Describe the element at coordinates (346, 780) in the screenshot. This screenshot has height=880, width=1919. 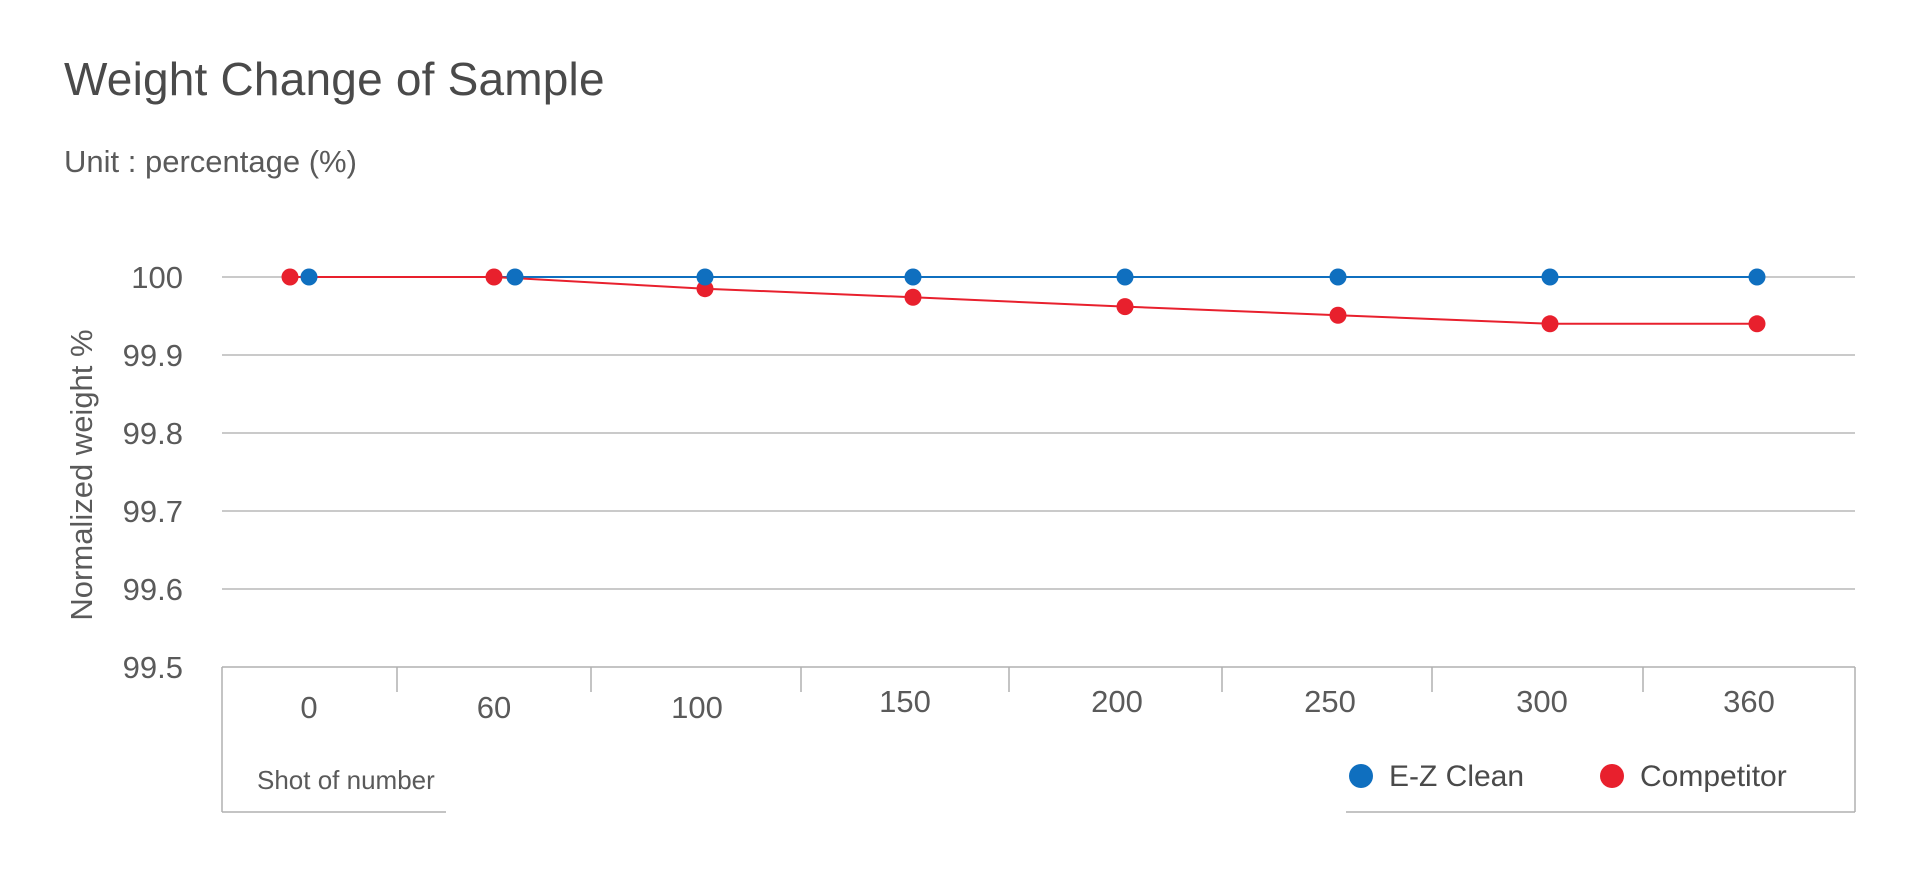
I see `x-axis-label: Shot of number` at that location.